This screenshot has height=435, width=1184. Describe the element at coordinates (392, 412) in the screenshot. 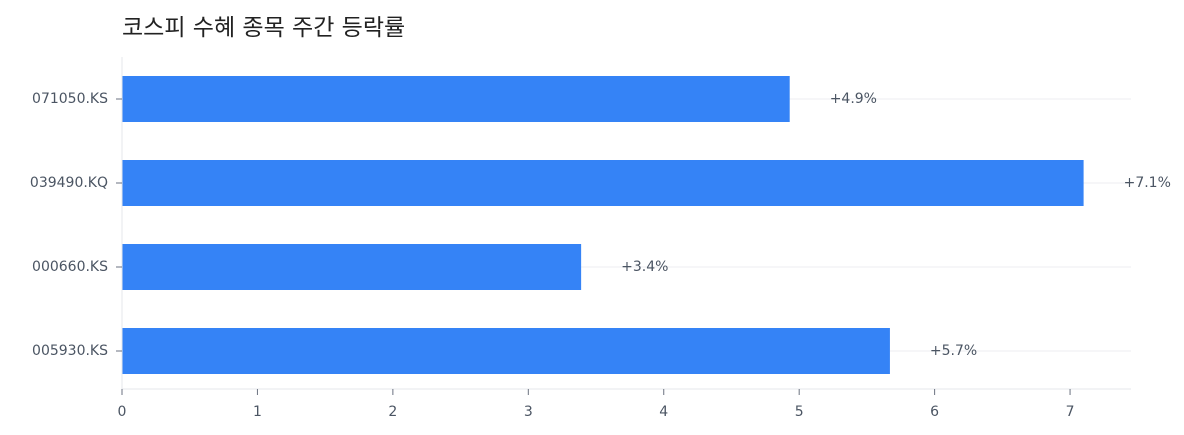

I see `x-tick-label: 2` at that location.